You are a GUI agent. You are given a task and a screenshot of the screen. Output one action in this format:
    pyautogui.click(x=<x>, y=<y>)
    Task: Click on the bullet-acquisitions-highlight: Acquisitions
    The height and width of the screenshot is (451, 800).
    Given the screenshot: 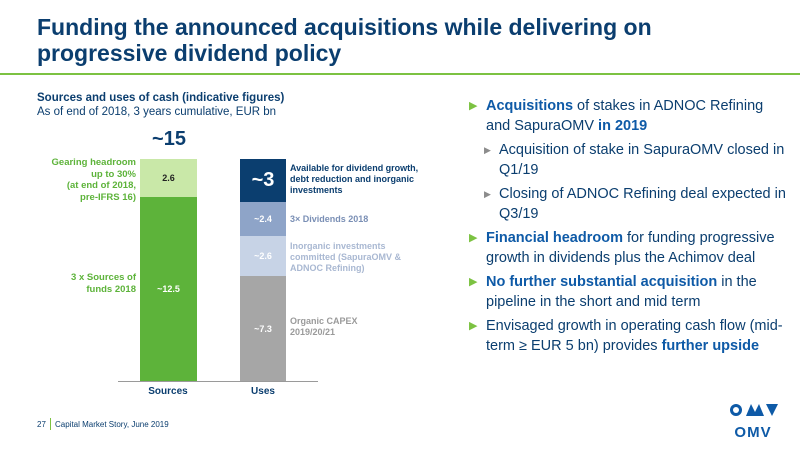 What is the action you would take?
    pyautogui.click(x=530, y=106)
    